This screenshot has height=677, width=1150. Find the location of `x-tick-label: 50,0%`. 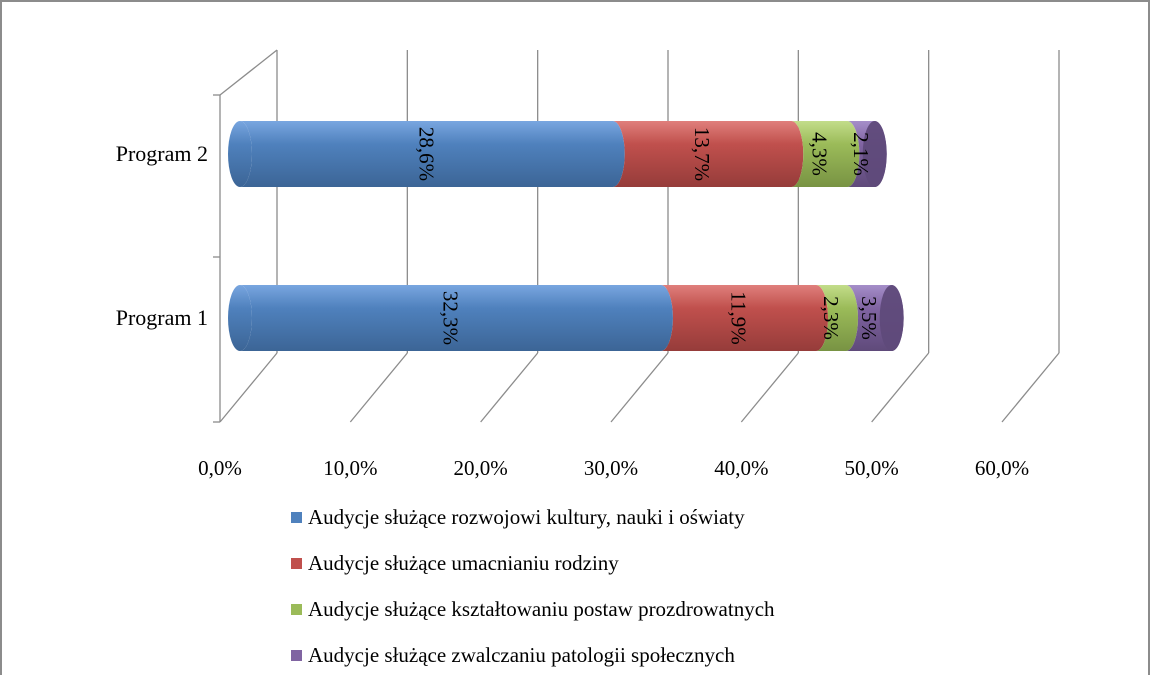

x-tick-label: 50,0% is located at coordinates (872, 468).